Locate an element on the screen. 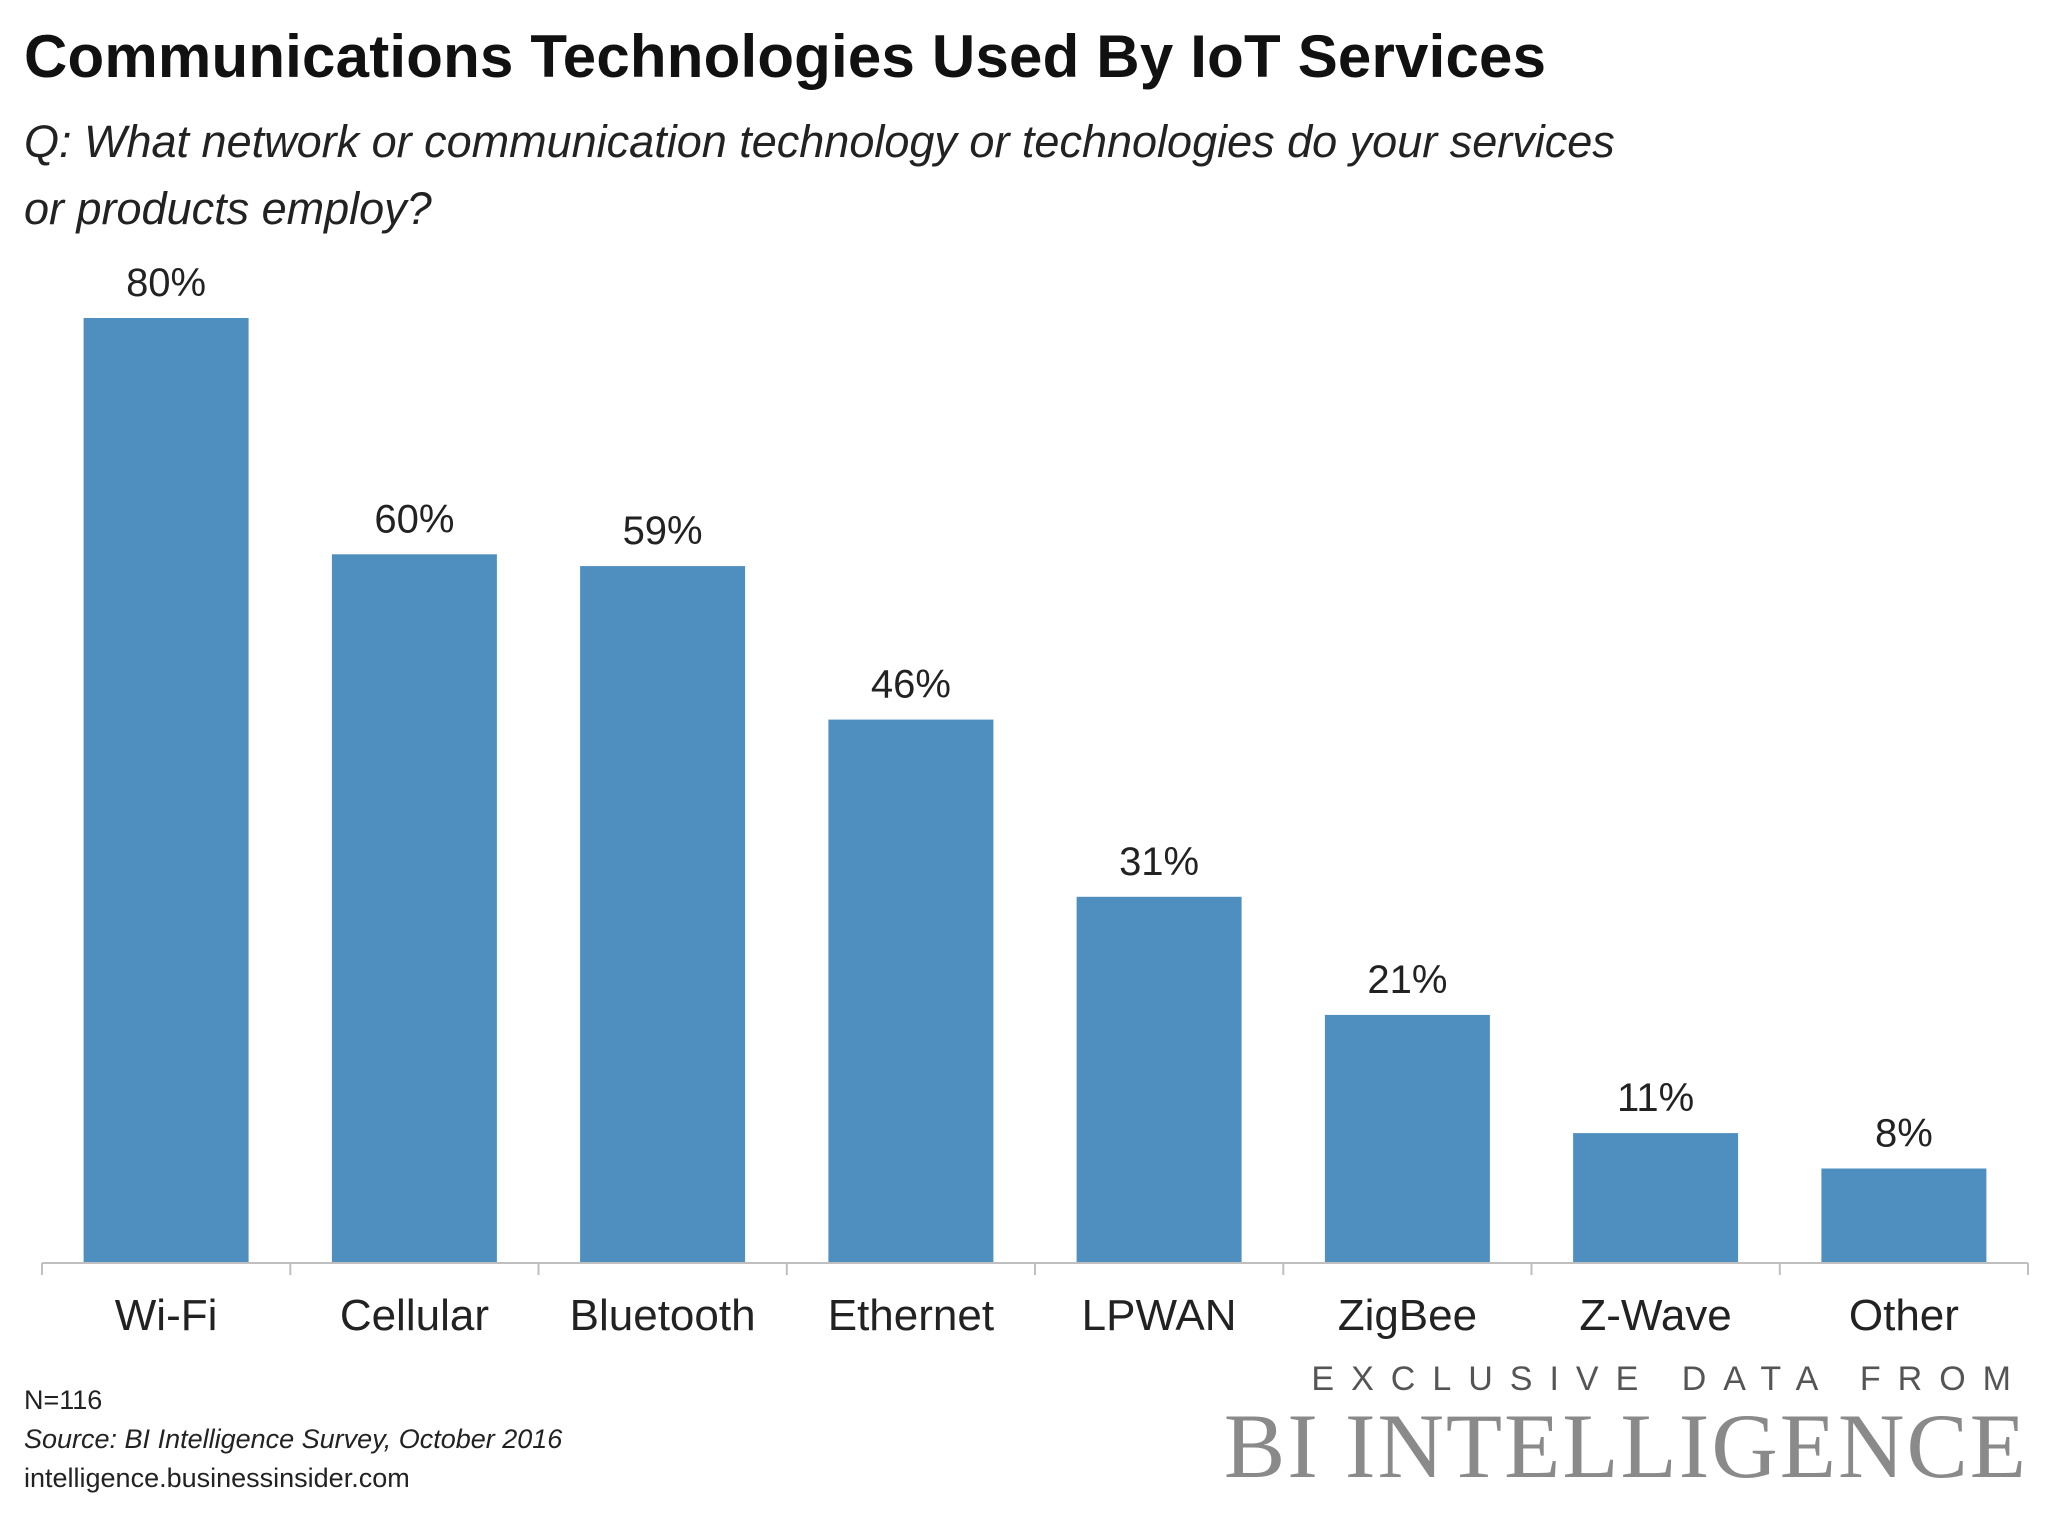 Image resolution: width=2048 pixels, height=1536 pixels. data-label: 60% is located at coordinates (414, 519).